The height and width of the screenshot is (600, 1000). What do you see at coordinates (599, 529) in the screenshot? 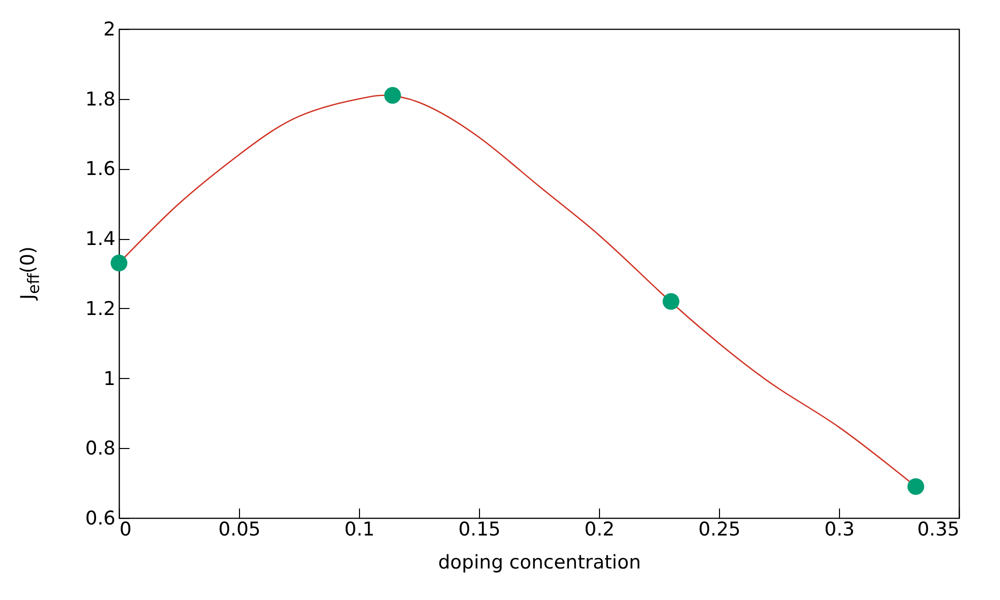
I see `x-tick-label: 0.2` at bounding box center [599, 529].